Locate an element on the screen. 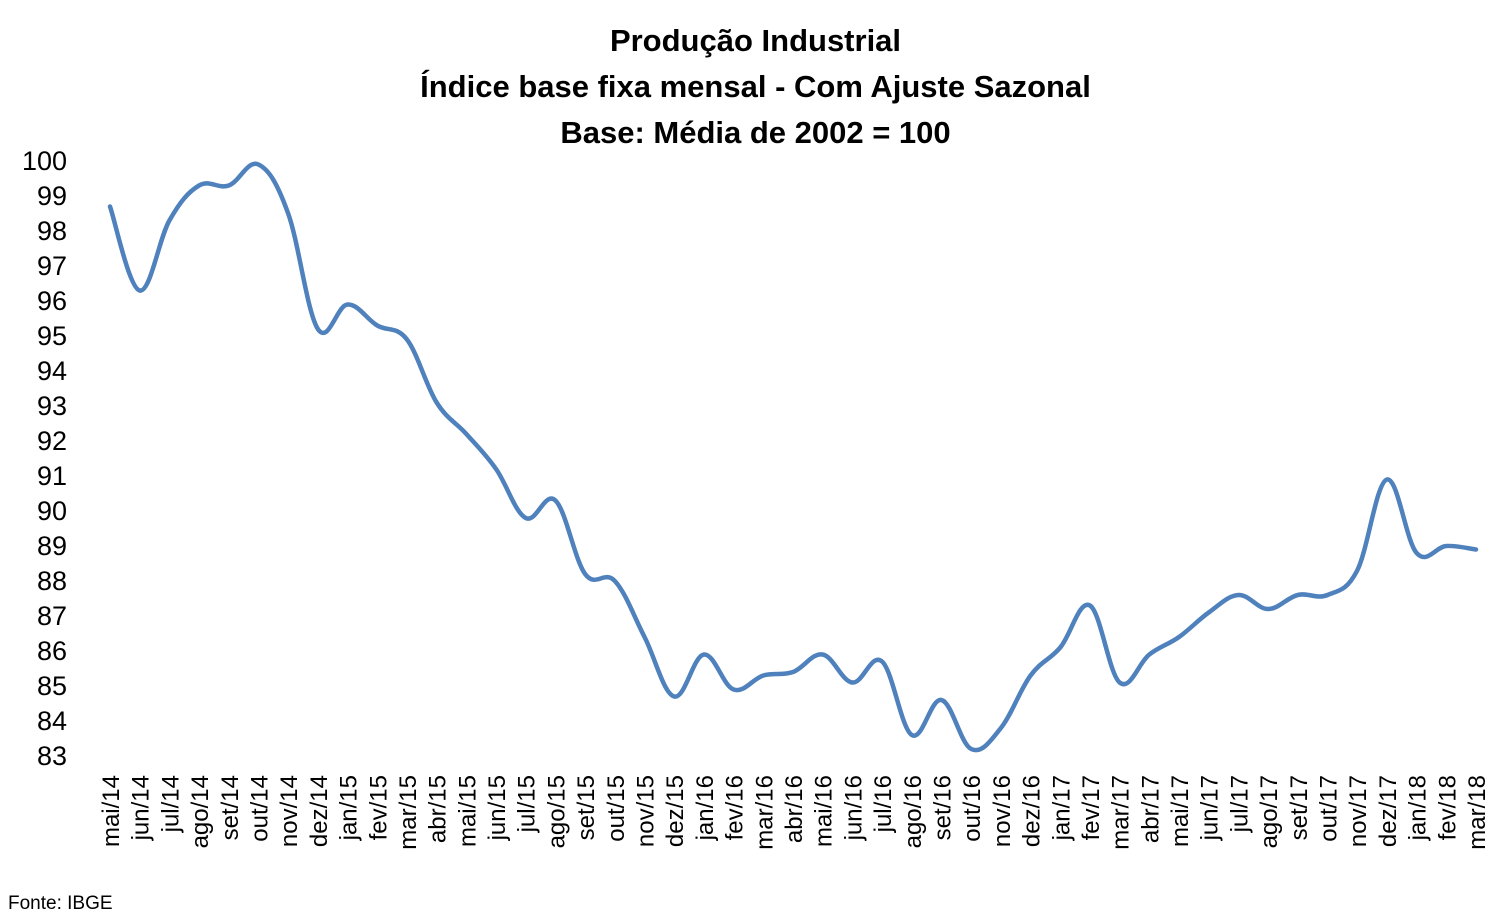 Image resolution: width=1511 pixels, height=922 pixels. y-tick-label: 99 is located at coordinates (52, 196).